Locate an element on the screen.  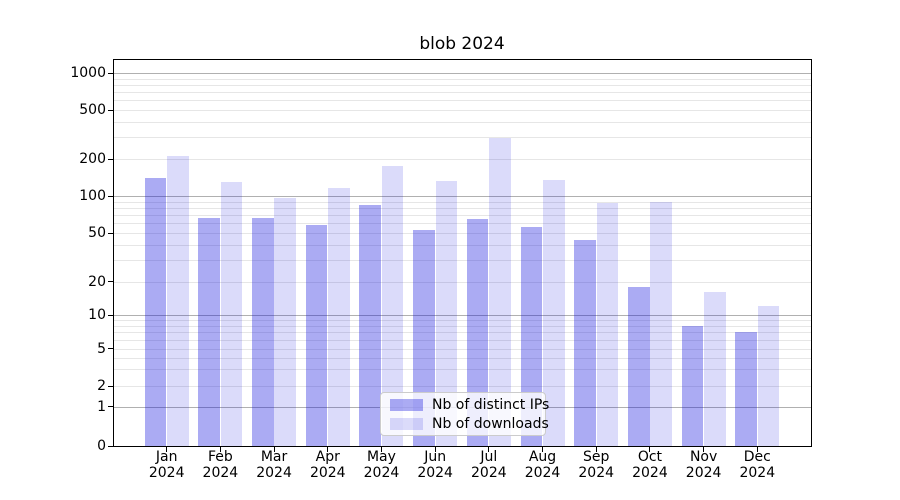
y-tick-label-10: 10 is located at coordinates (97, 315).